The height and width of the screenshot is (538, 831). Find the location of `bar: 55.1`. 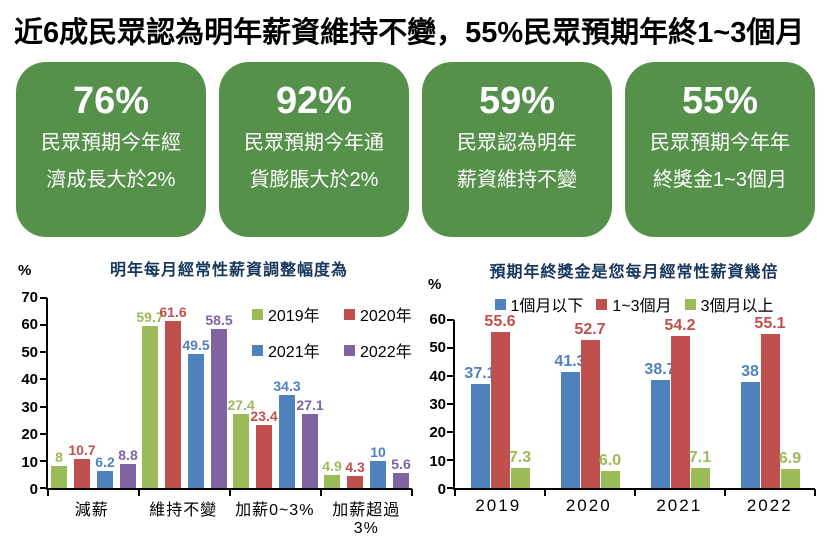

bar: 55.1 is located at coordinates (770, 401).